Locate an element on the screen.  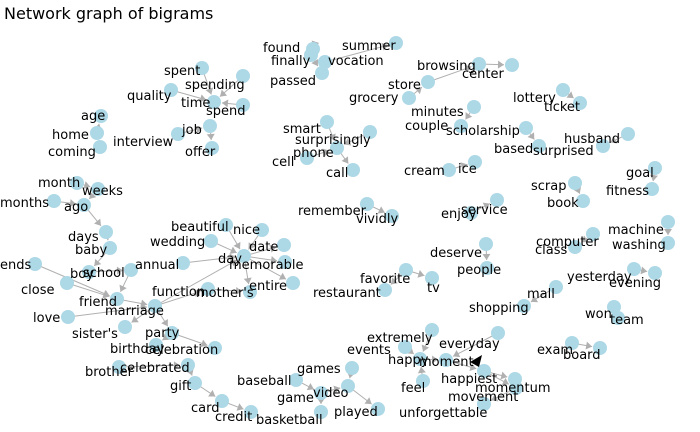
arrow-months-ago is located at coordinates (73, 203).